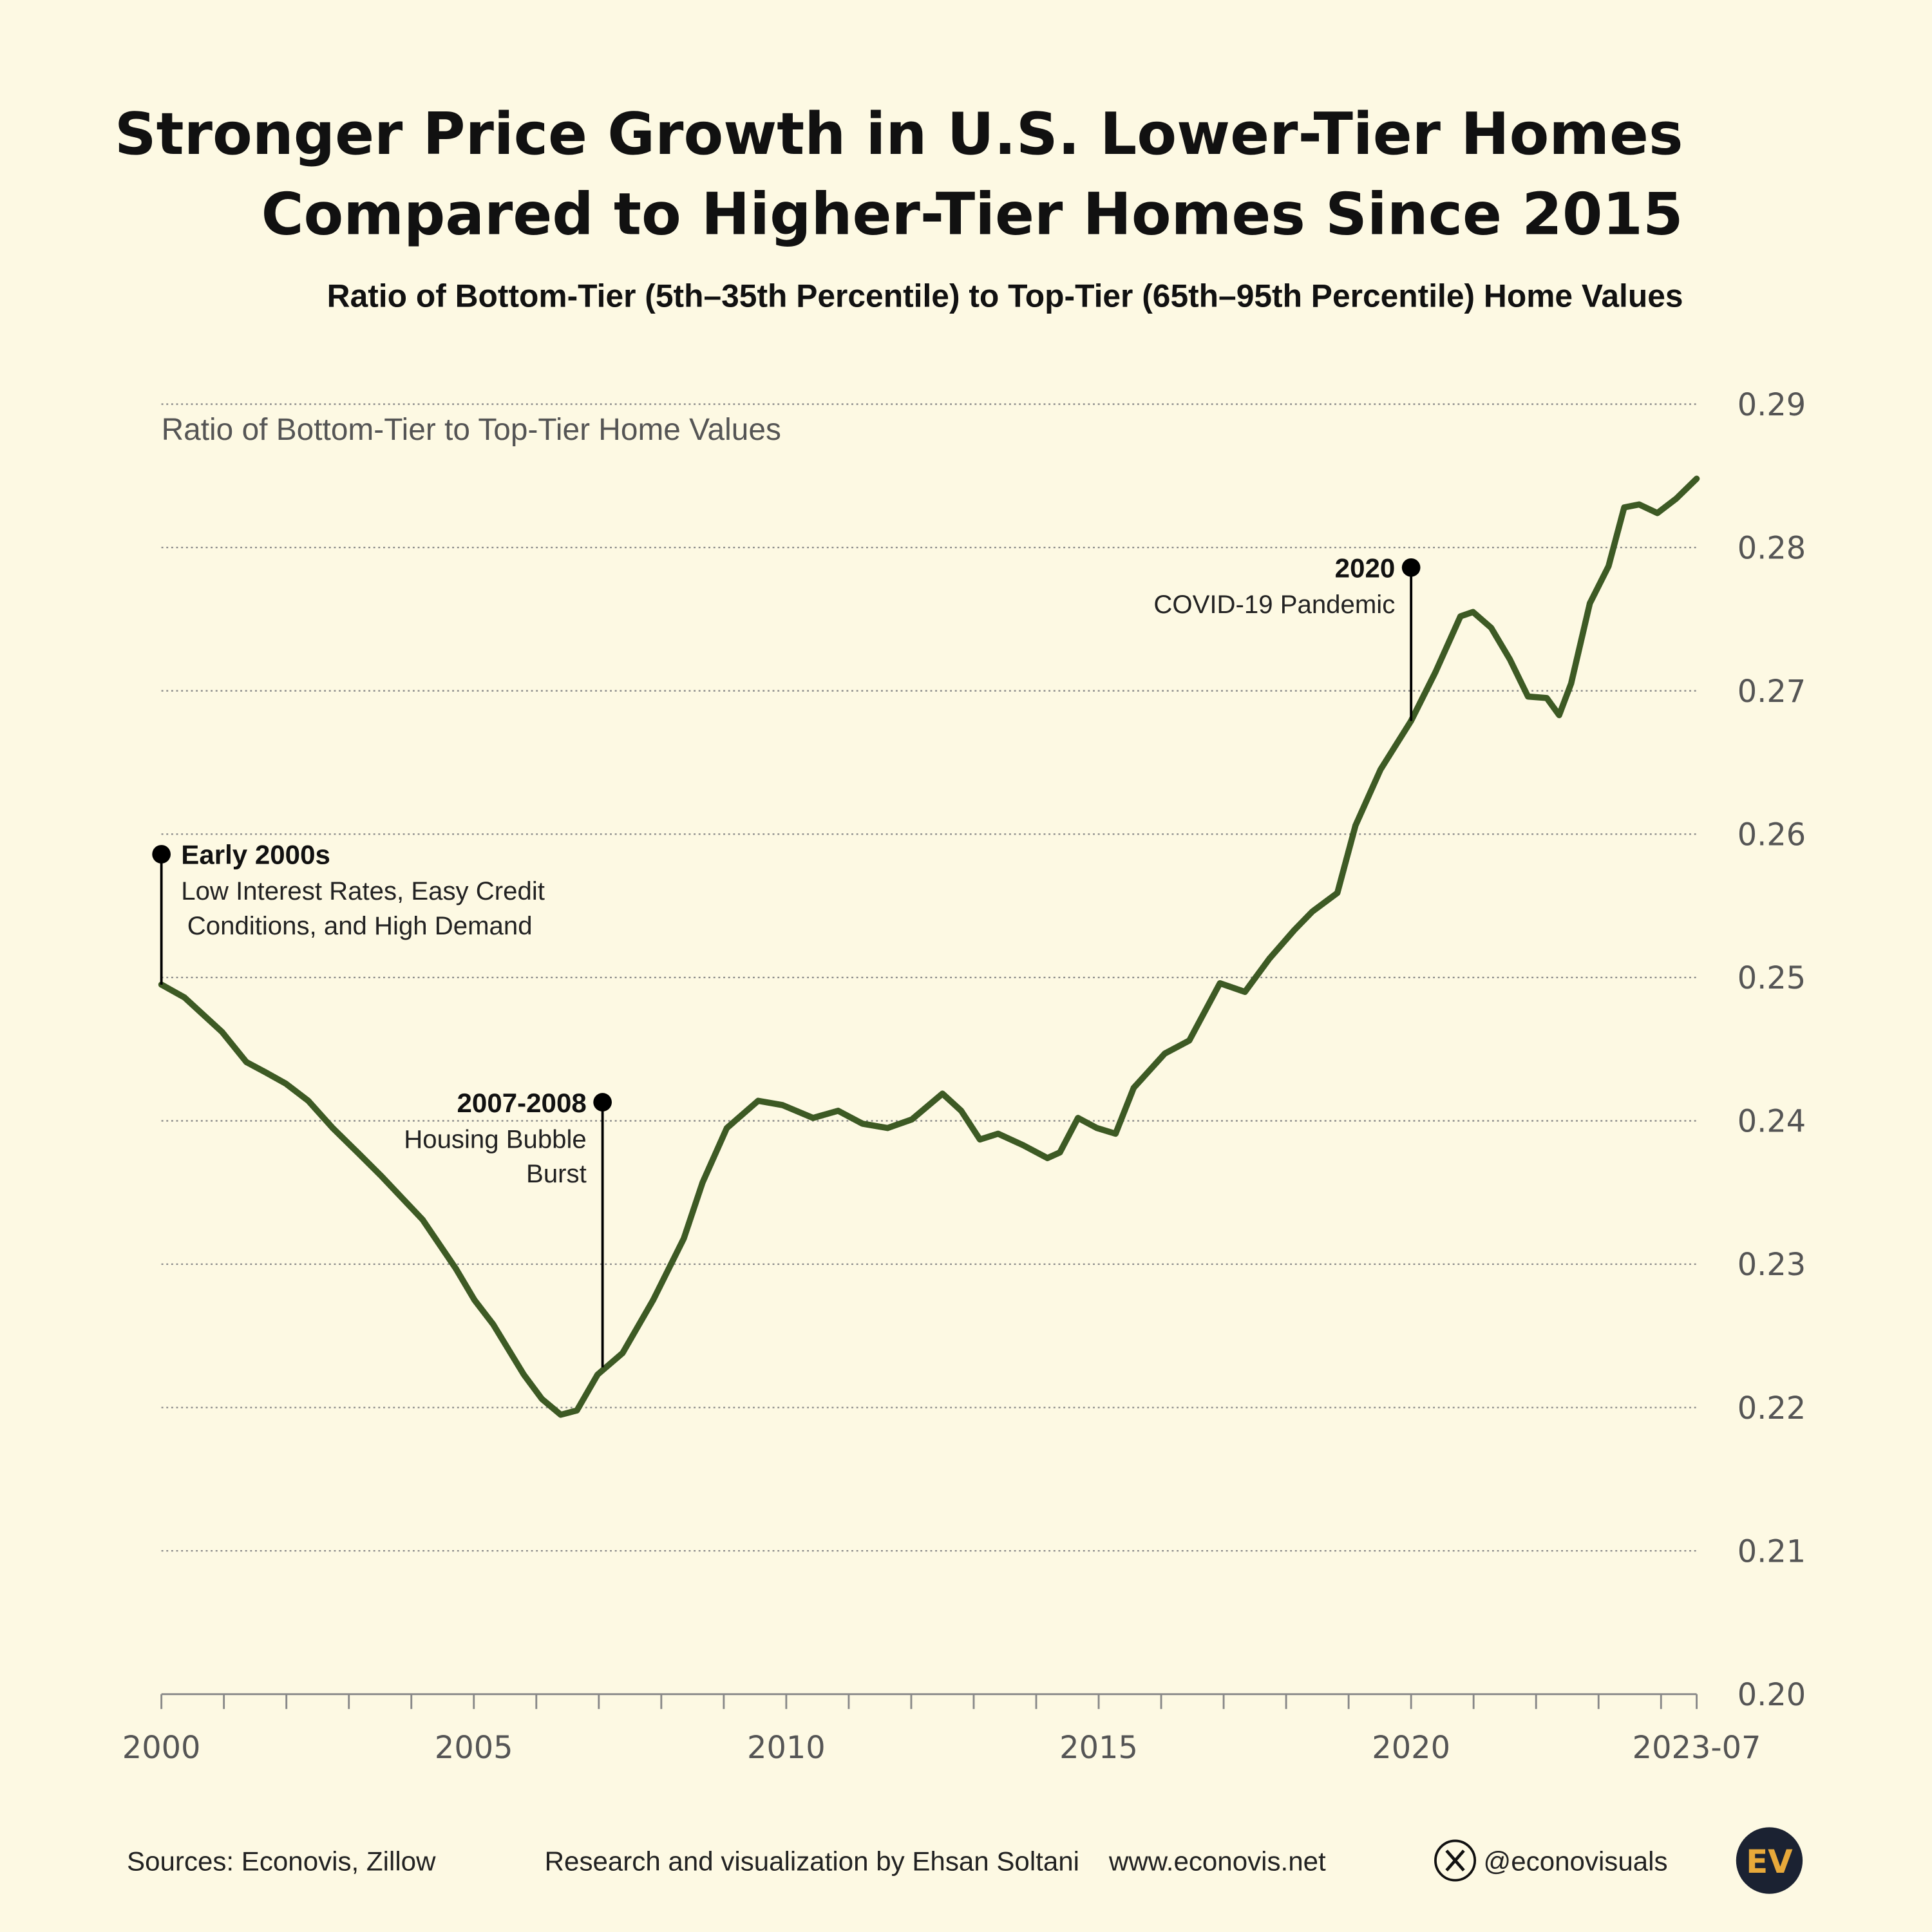  Describe the element at coordinates (1772, 1696) in the screenshot. I see `y-tick-label: 0.20` at that location.